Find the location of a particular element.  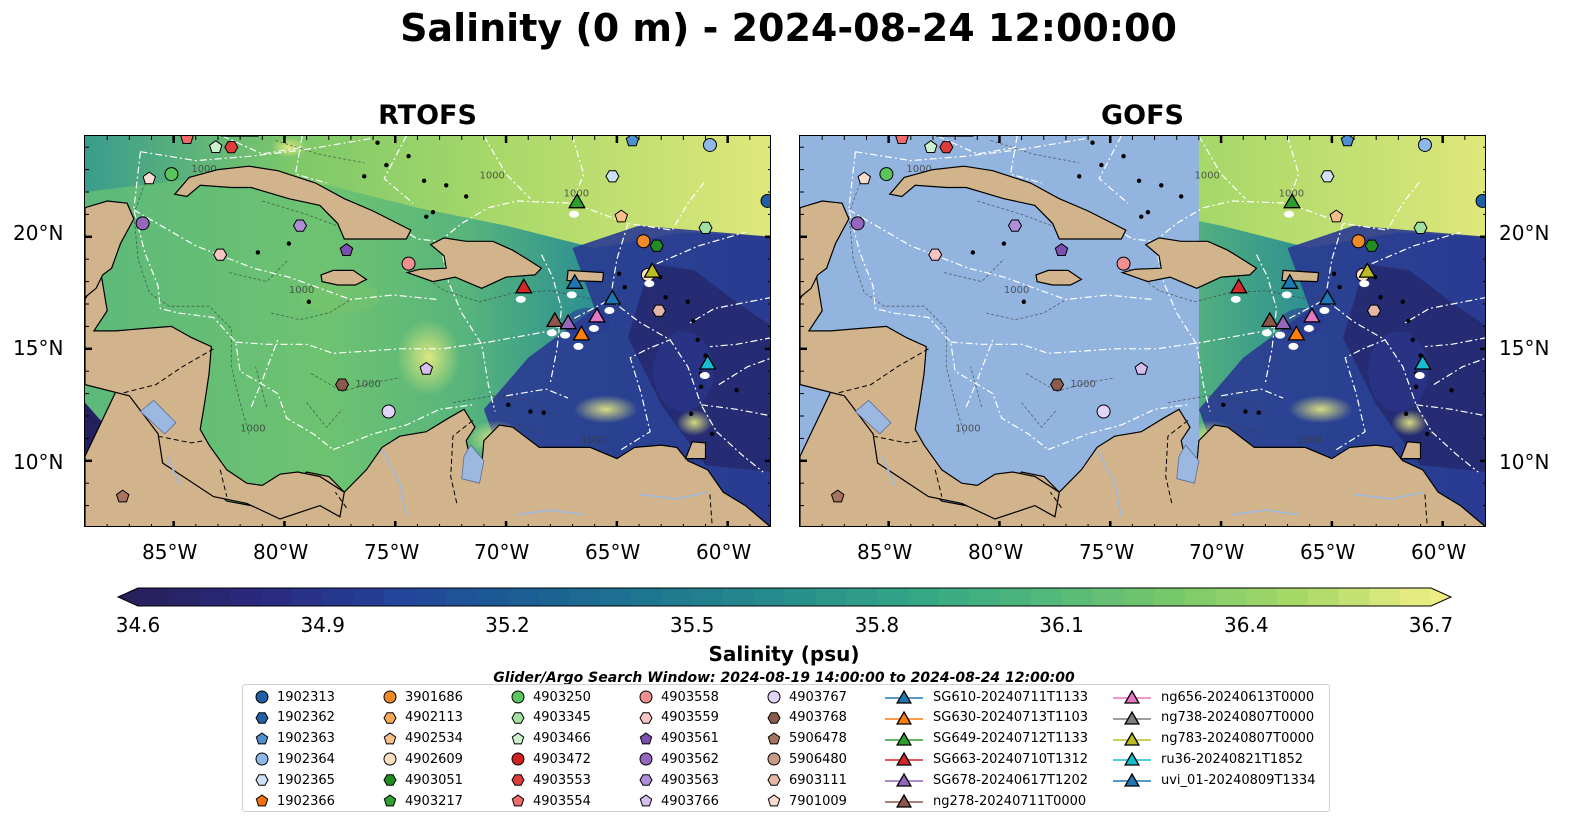

legend-label: 5906480 is located at coordinates (818, 759).